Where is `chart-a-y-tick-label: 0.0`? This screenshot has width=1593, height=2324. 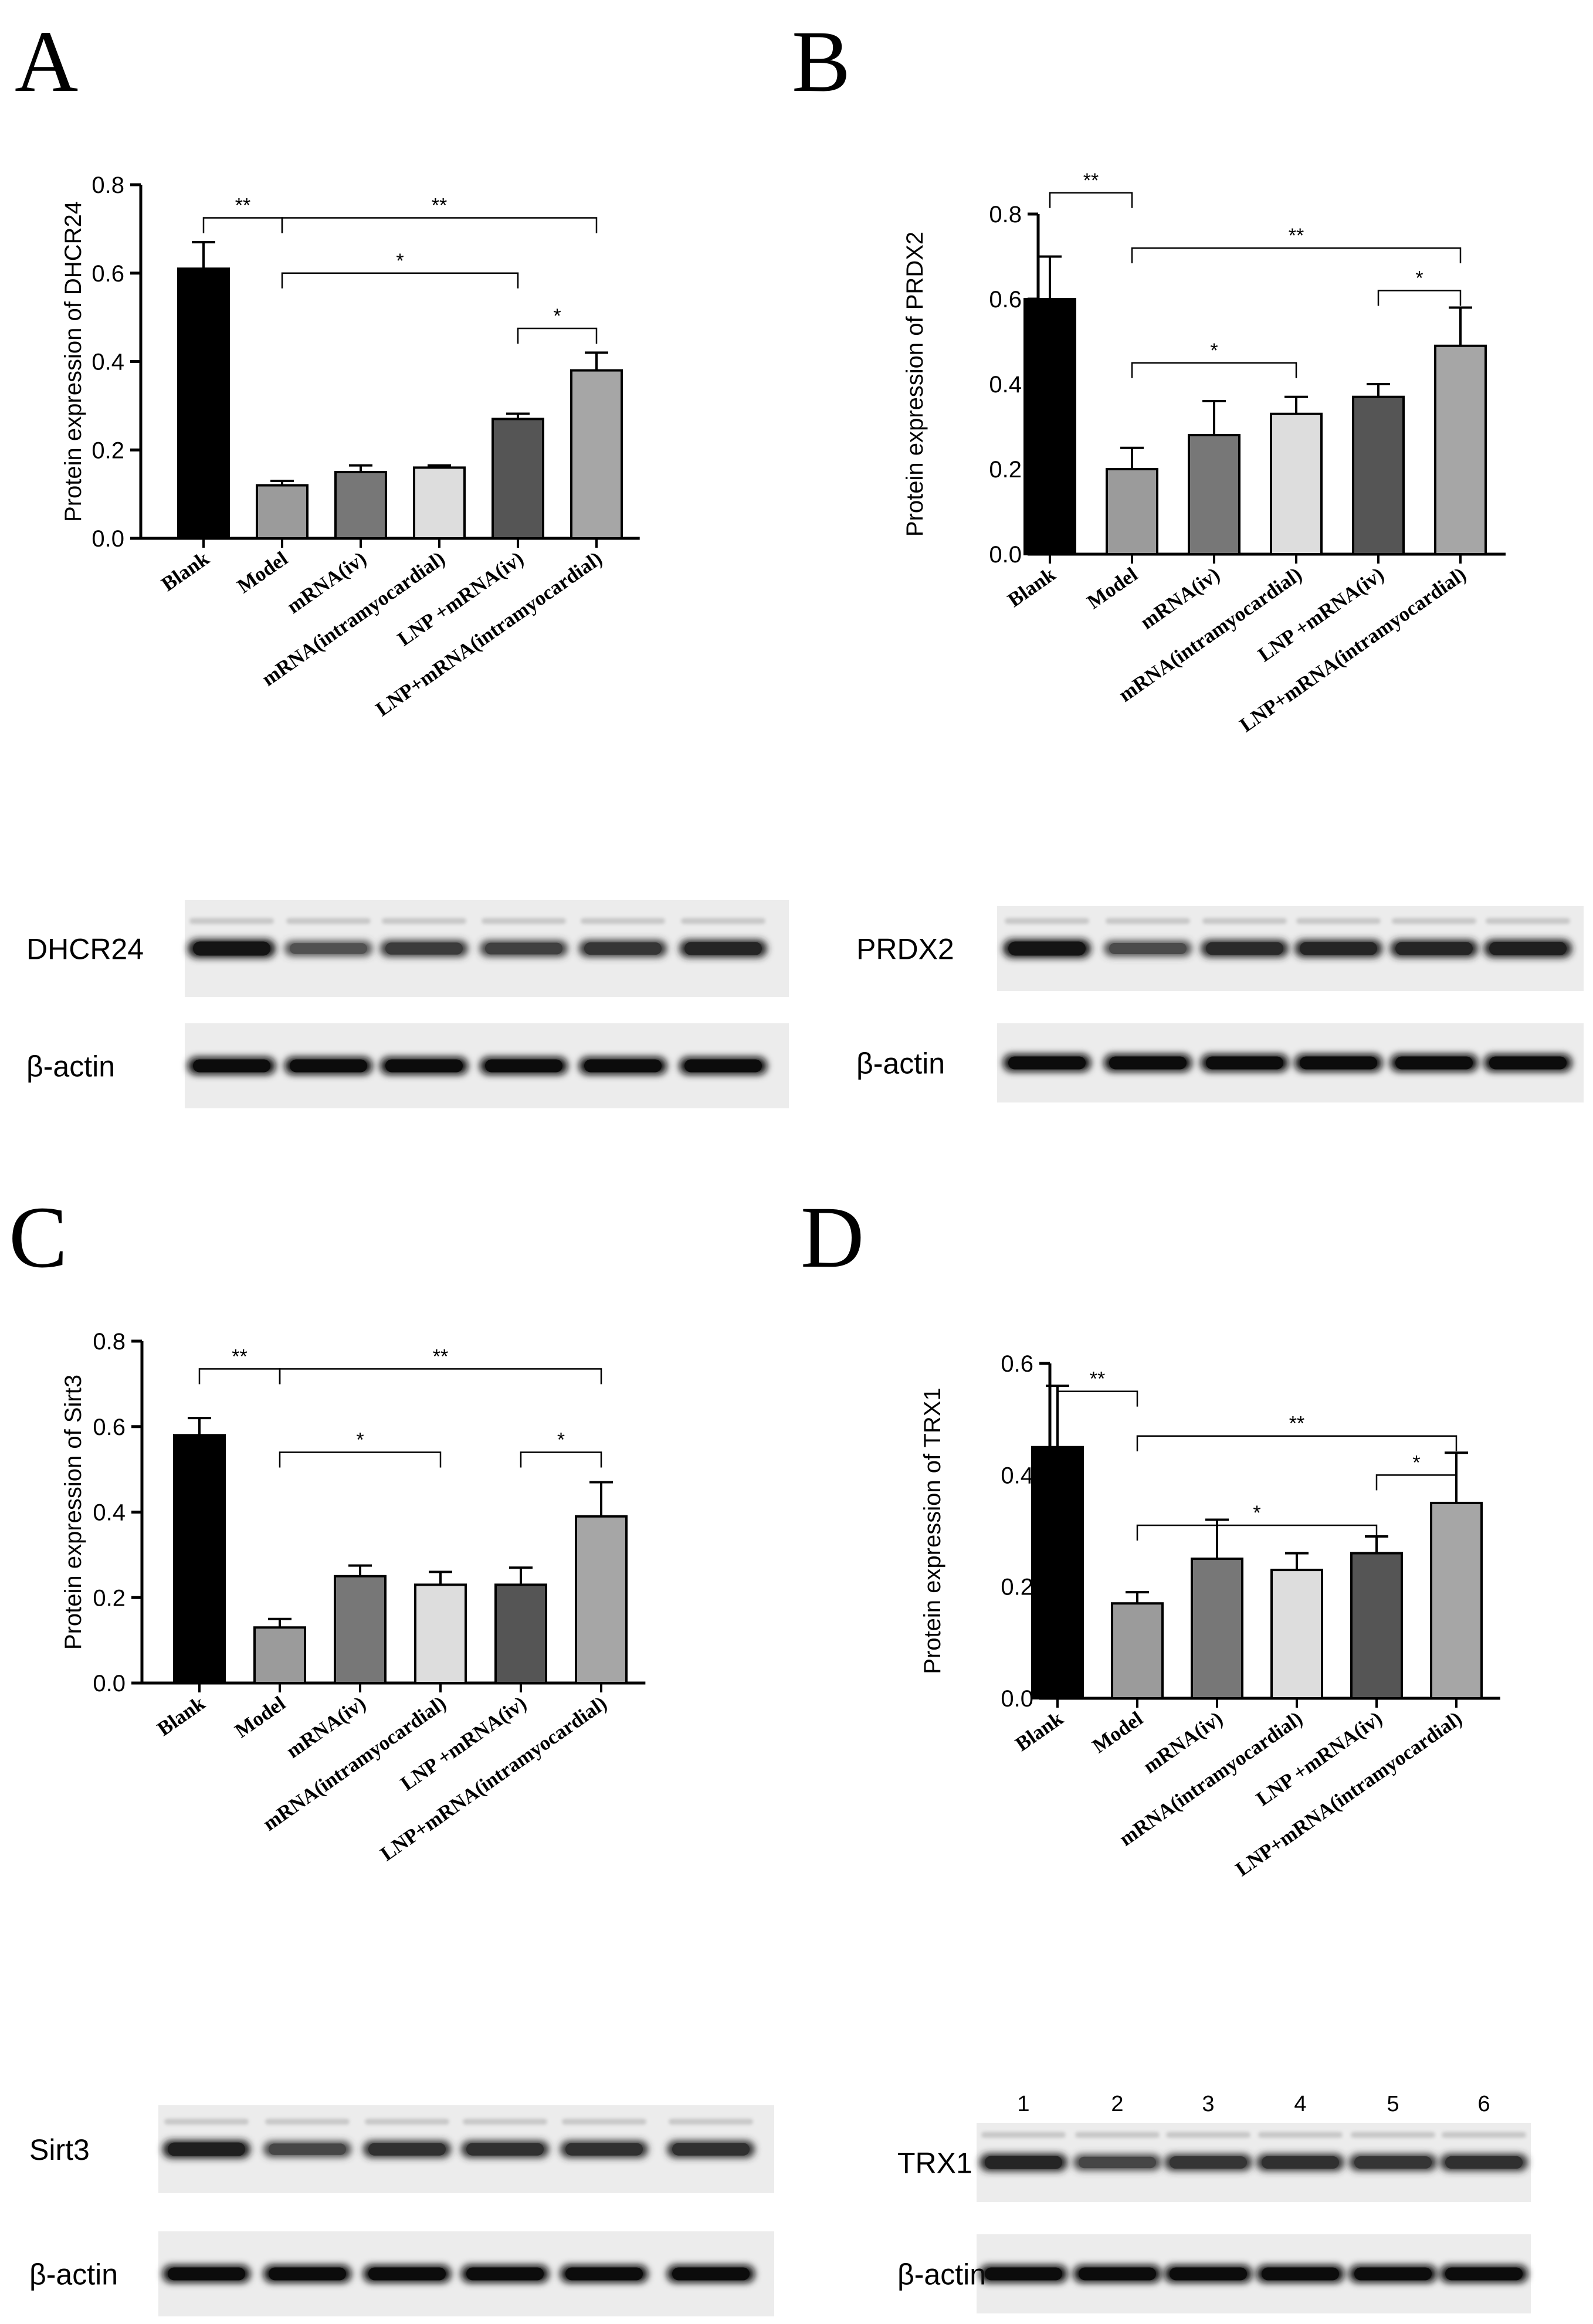
chart-a-y-tick-label: 0.0 is located at coordinates (107, 539).